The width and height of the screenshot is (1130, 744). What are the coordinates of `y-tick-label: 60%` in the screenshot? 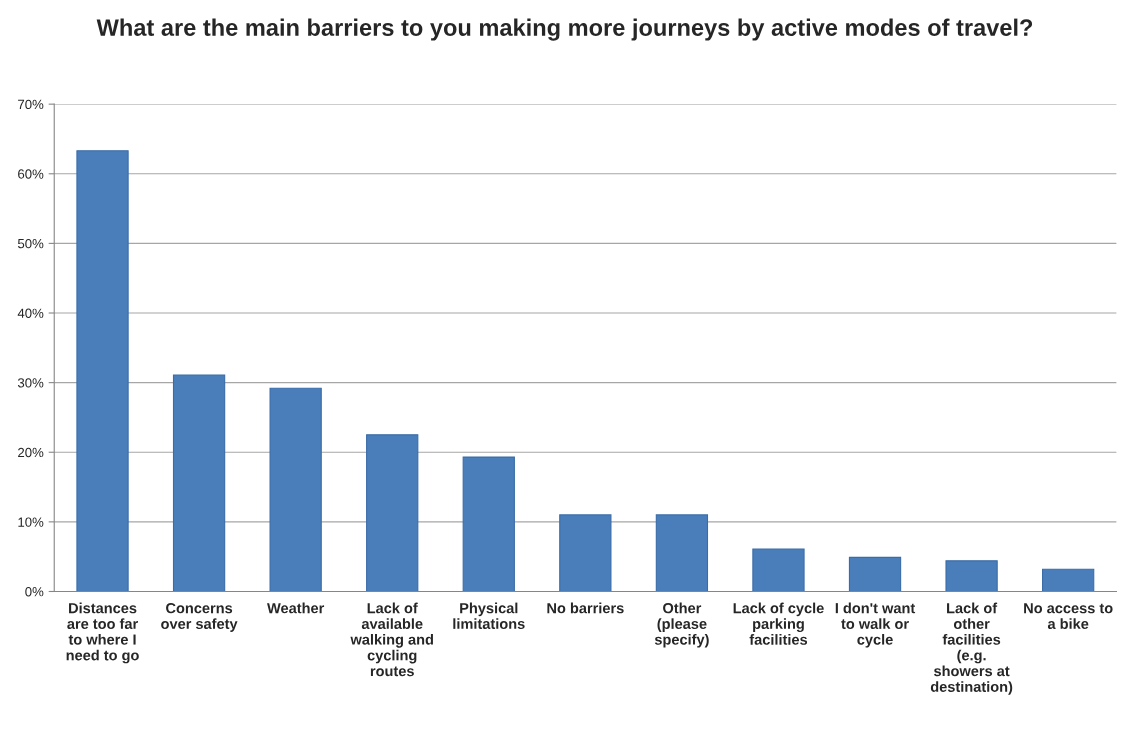 It's located at (31, 174).